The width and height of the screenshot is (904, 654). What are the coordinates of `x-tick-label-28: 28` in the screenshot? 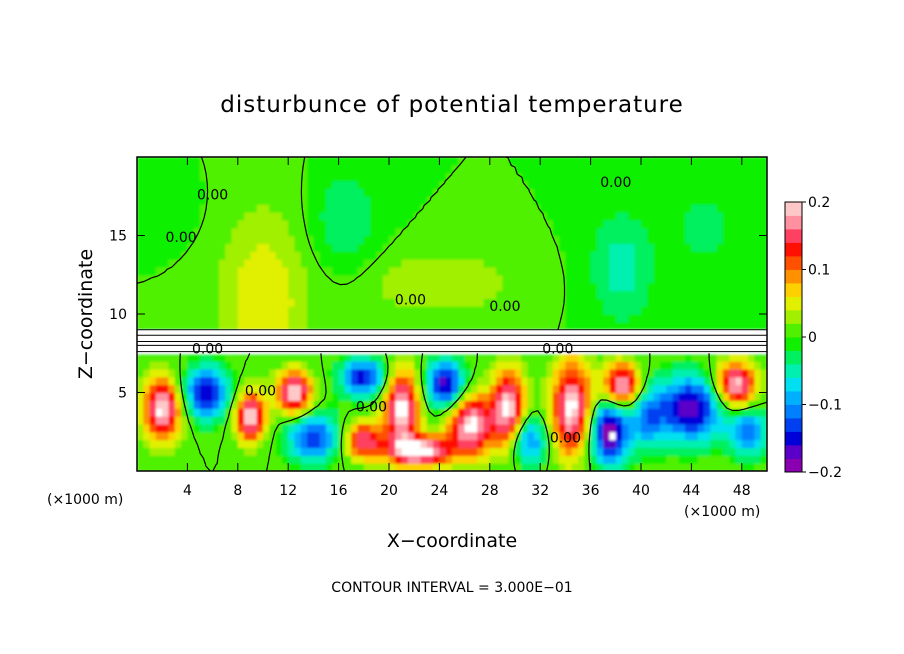 It's located at (490, 491).